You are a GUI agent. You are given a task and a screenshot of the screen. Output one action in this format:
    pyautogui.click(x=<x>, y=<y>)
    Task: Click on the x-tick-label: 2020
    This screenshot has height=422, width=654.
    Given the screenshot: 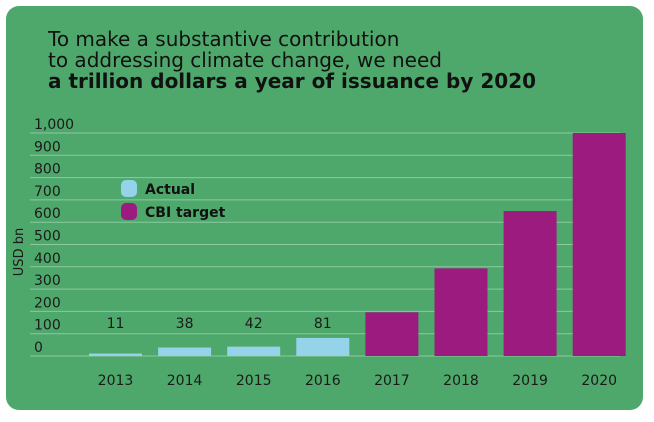 What is the action you would take?
    pyautogui.click(x=599, y=381)
    